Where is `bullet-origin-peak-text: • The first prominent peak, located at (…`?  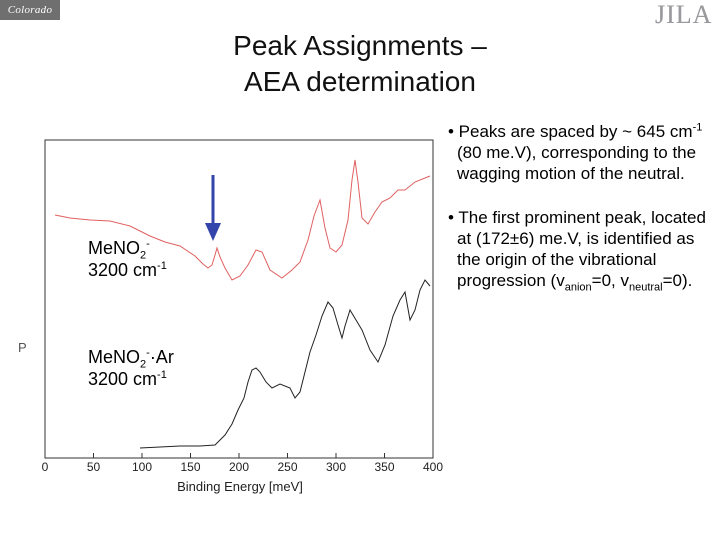
bullet-origin-peak-text: • The first prominent peak, located at (… is located at coordinates (583, 250).